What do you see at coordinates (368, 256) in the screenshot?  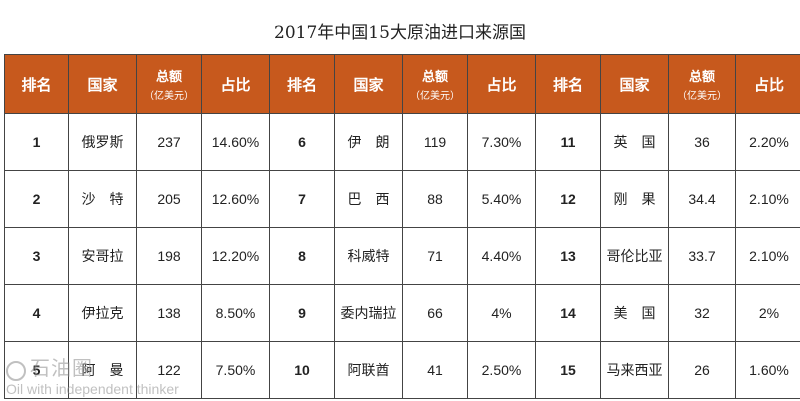 I see `country-cell: 科威特` at bounding box center [368, 256].